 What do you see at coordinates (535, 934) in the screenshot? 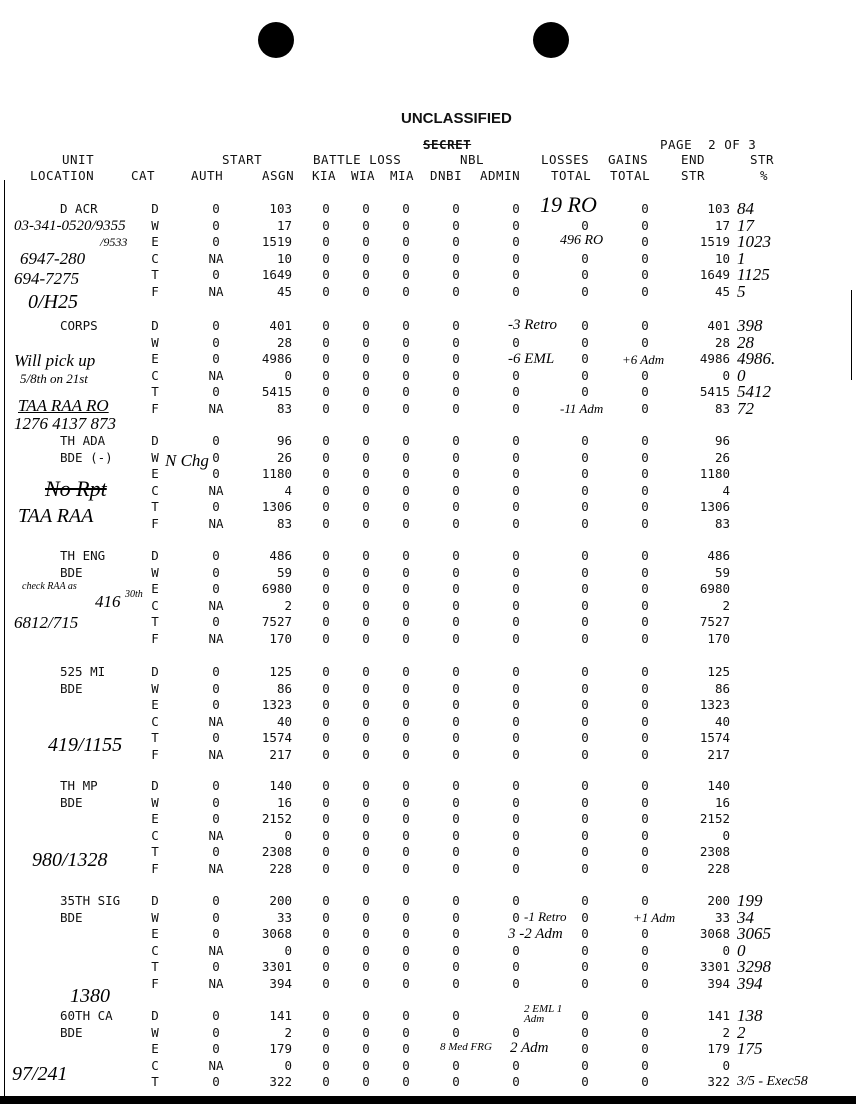
I see `handwritten-note: 3 -2 Adm` at bounding box center [535, 934].